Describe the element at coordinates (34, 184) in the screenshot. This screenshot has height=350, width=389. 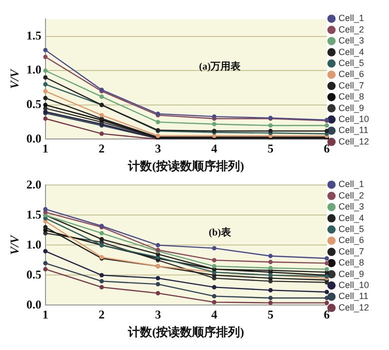
I see `y-tick-label: 2.0` at that location.